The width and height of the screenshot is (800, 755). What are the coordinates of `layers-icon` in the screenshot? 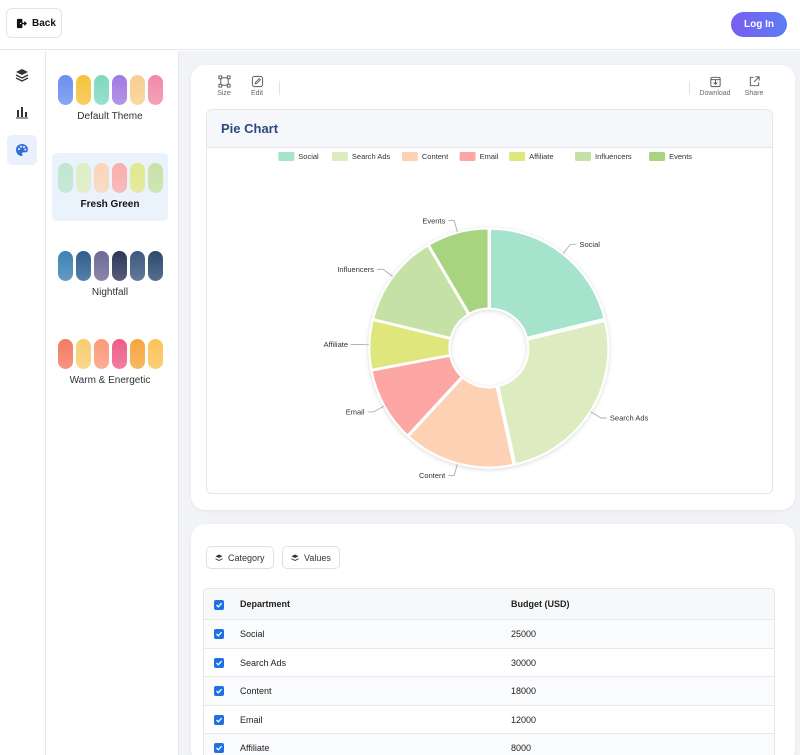 It's located at (219, 557).